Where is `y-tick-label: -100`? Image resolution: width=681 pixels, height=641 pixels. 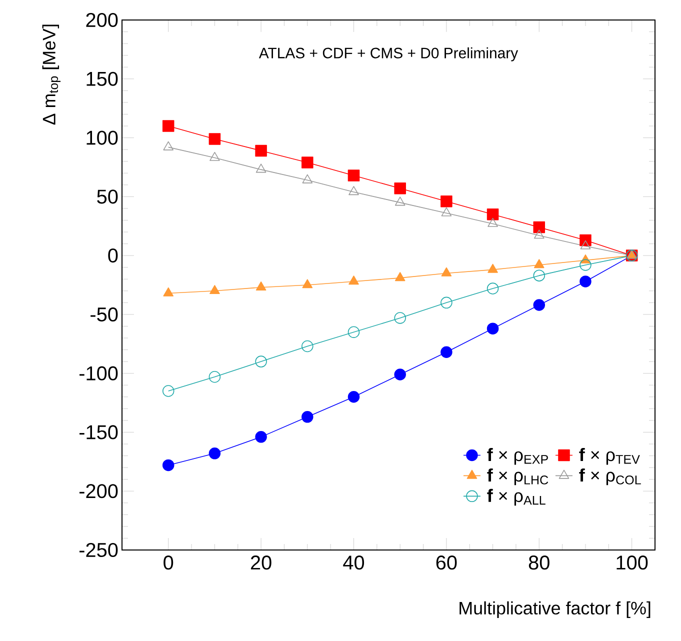 y-tick-label: -100 is located at coordinates (98, 373).